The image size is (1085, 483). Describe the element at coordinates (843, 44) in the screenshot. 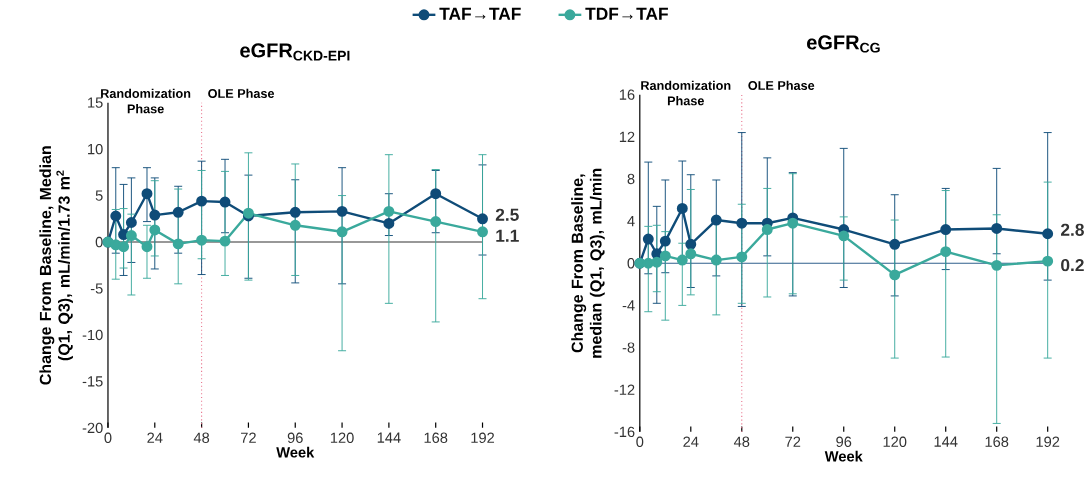

I see `chart-title: eGFR$_{CG}$` at that location.